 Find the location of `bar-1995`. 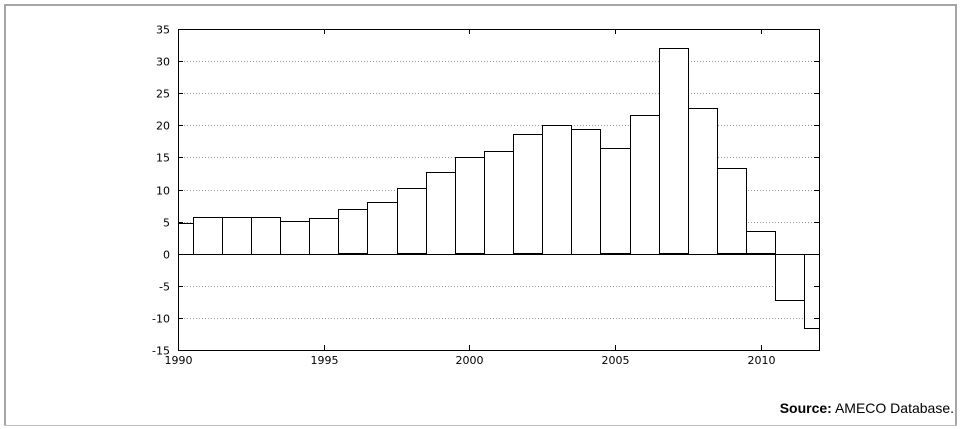

bar-1995 is located at coordinates (324, 236).